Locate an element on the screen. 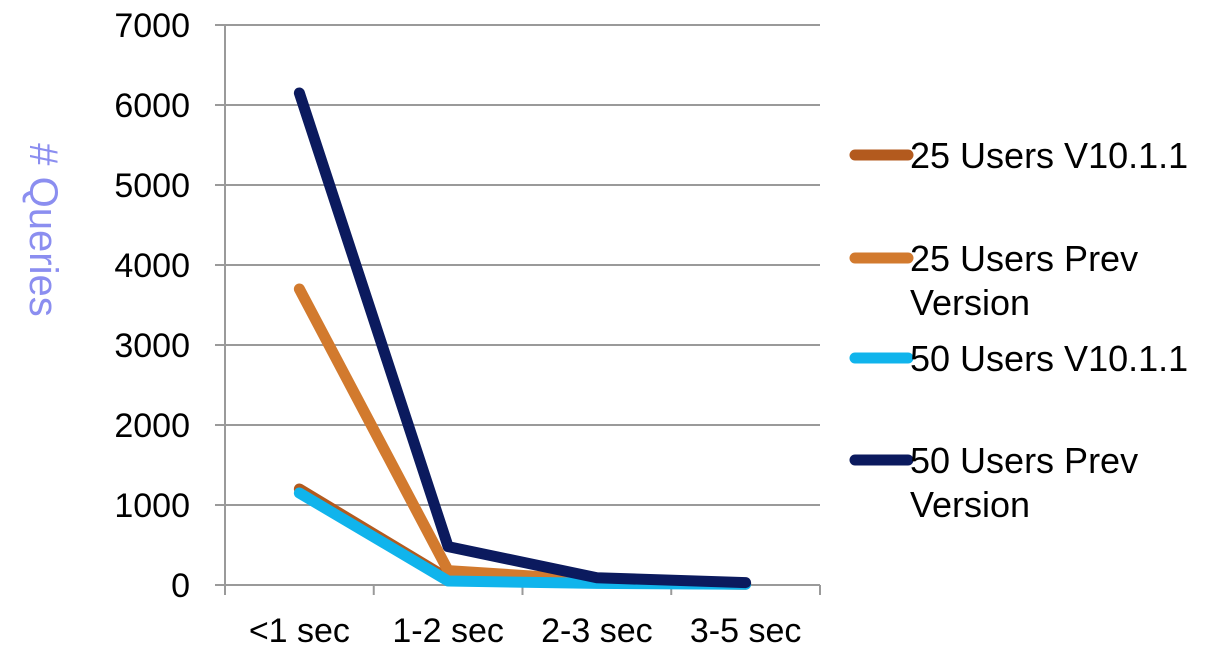 The width and height of the screenshot is (1214, 648). y-tick-label: 5000 is located at coordinates (152, 186).